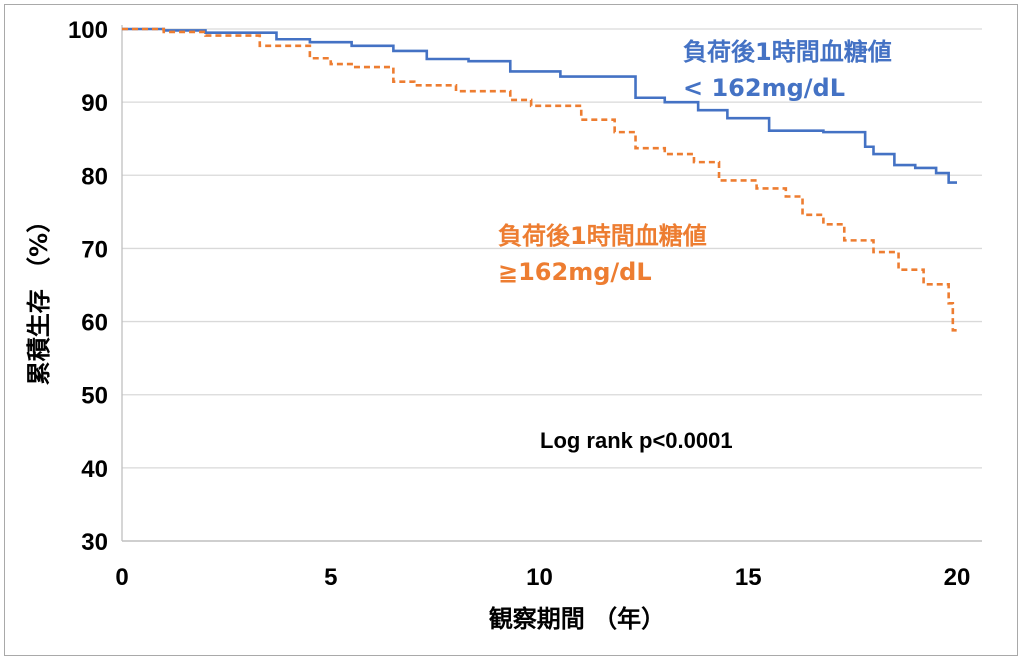 This screenshot has height=662, width=1024. I want to click on series-label-at-or-above-162-line2: ≧162mg/dL, so click(575, 272).